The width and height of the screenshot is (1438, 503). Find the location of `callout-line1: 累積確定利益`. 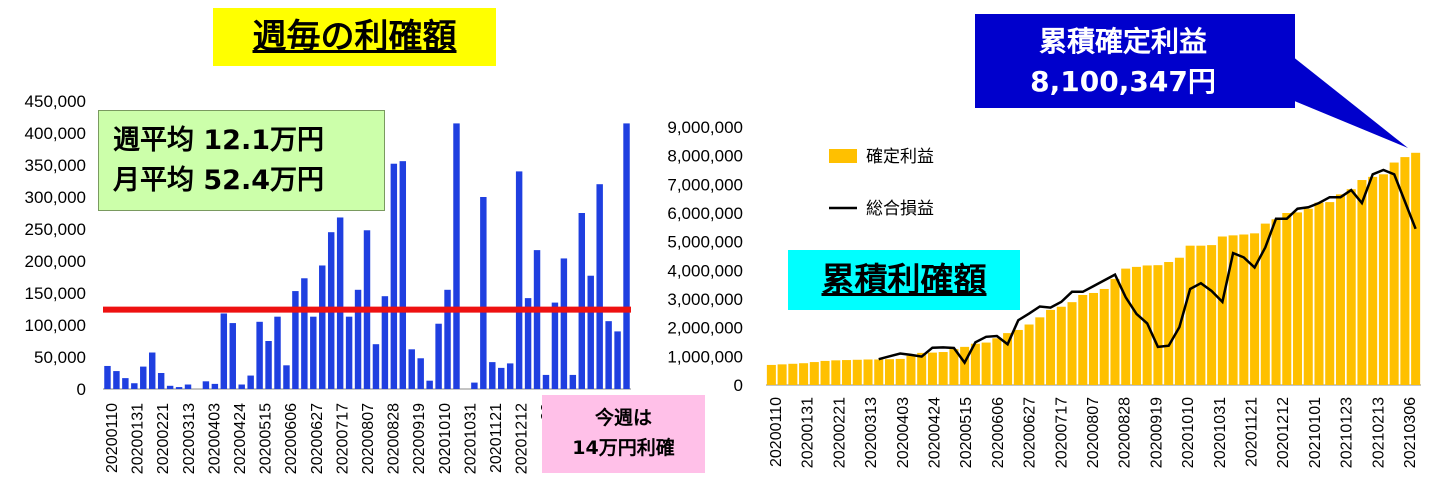

callout-line1: 累積確定利益 is located at coordinates (1122, 41).